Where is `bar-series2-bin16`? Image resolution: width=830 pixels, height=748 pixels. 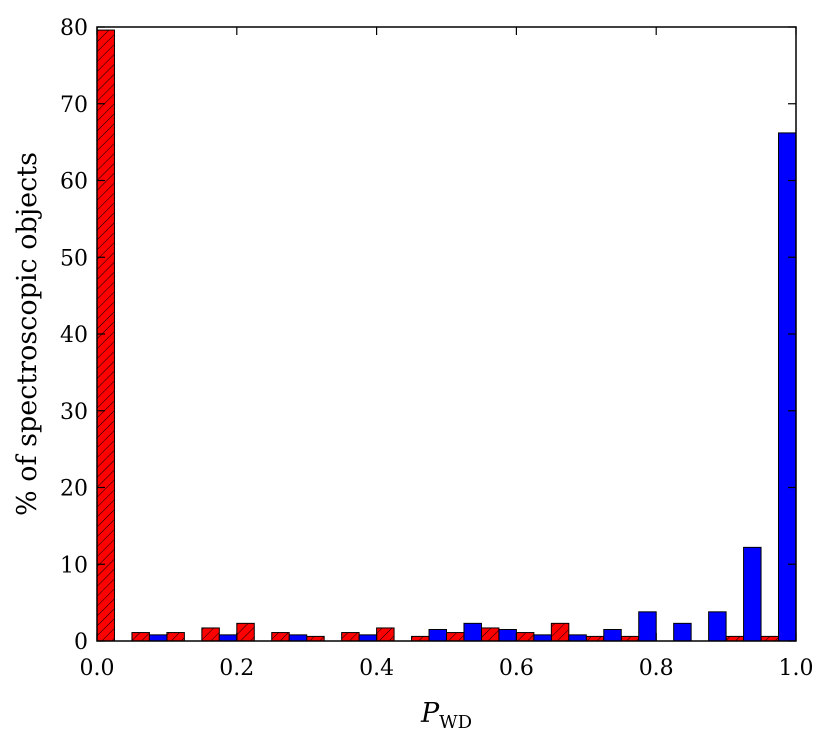
bar-series2-bin16 is located at coordinates (647, 626).